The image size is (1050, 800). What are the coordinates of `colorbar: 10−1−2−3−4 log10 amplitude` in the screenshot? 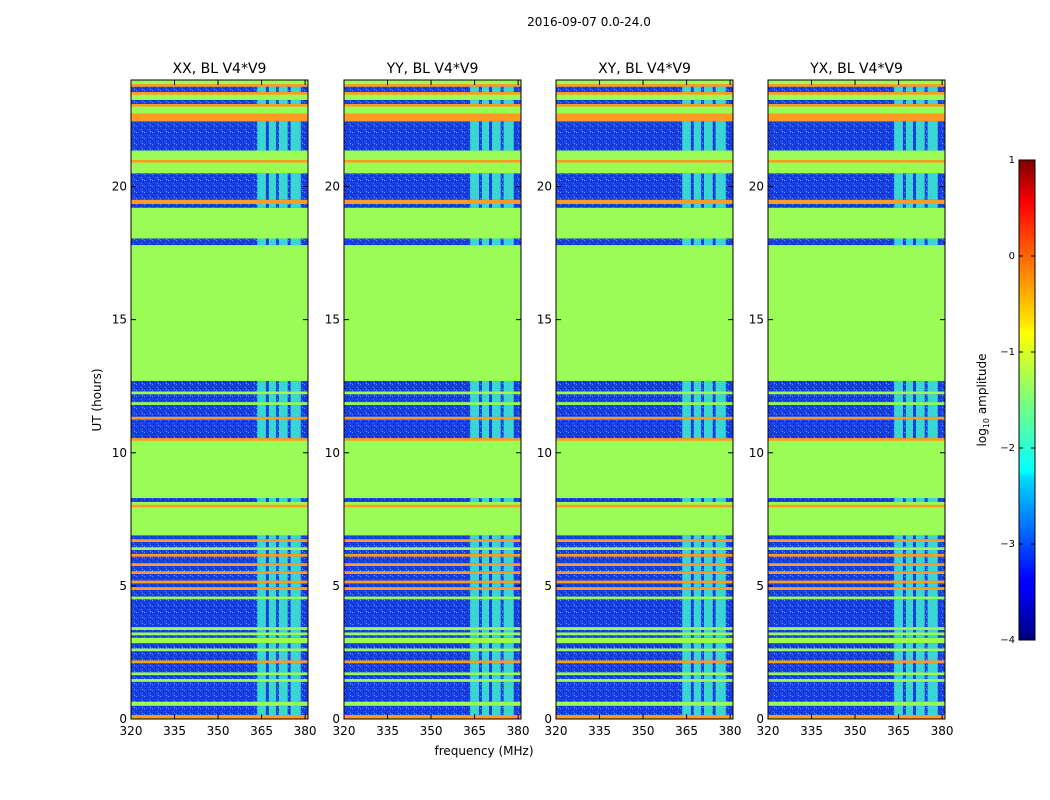 It's located at (1005, 400).